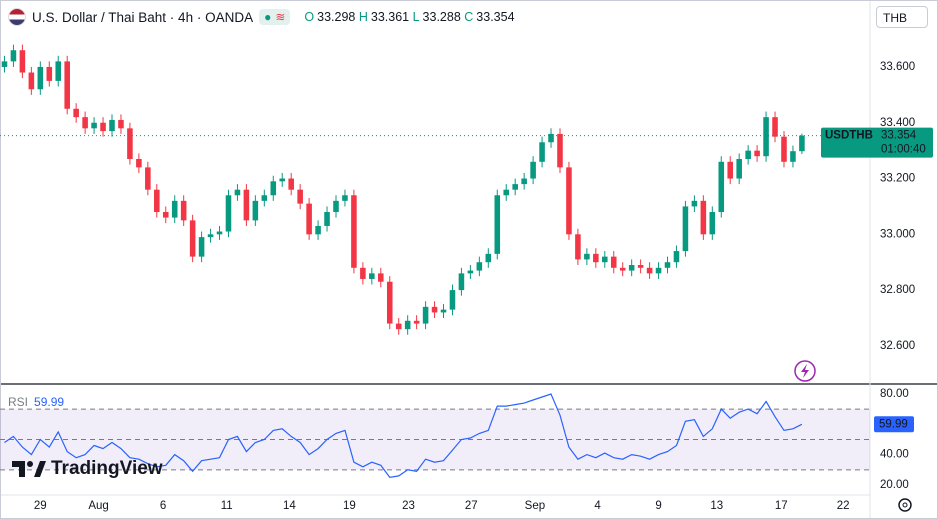 The image size is (938, 519). Describe the element at coordinates (349, 506) in the screenshot. I see `x-tick-label: 19` at that location.